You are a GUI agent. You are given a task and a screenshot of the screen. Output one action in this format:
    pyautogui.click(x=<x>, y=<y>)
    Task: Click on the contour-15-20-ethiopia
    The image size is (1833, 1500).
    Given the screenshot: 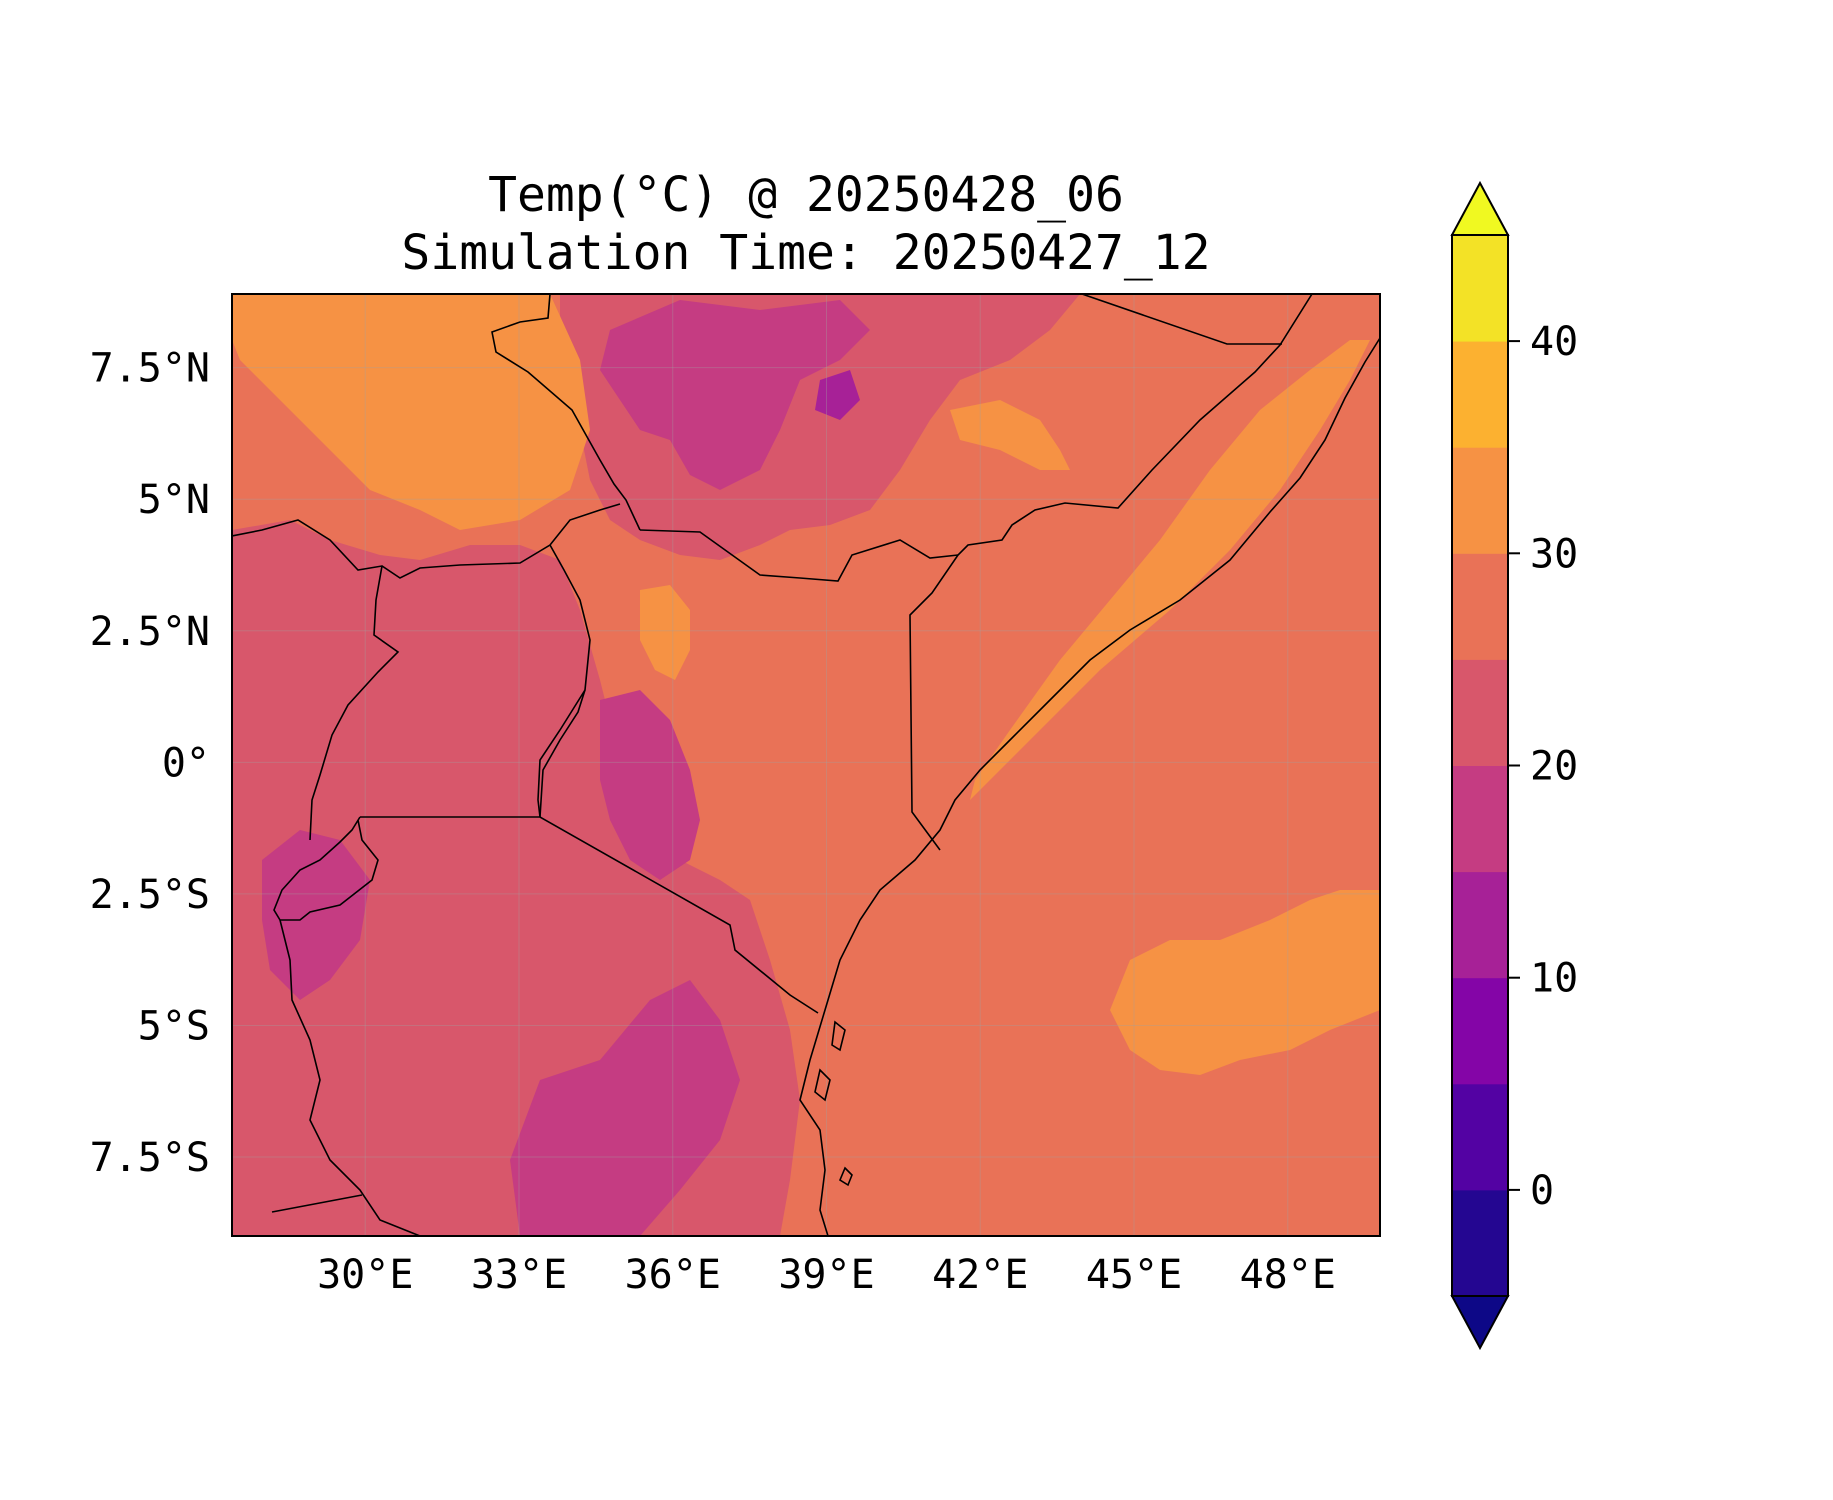 What is the action you would take?
    pyautogui.click(x=735, y=395)
    